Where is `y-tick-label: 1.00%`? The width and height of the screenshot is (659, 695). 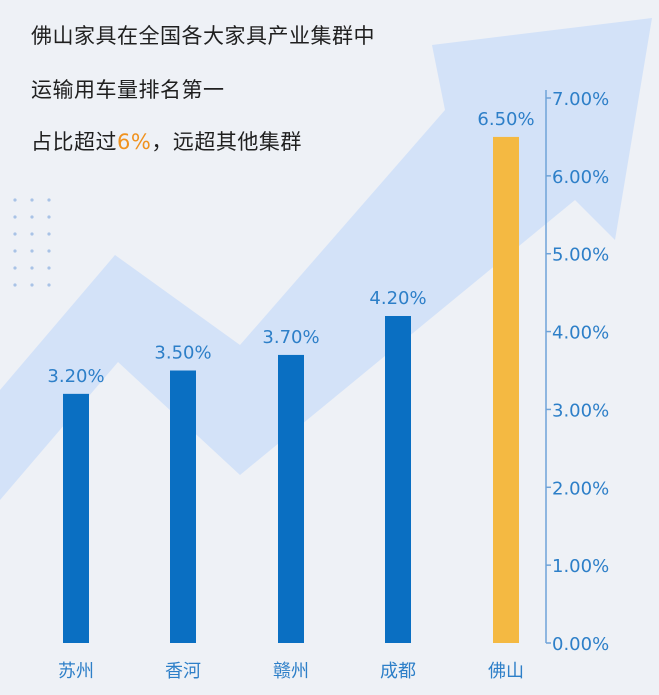
y-tick-label: 1.00% is located at coordinates (580, 566).